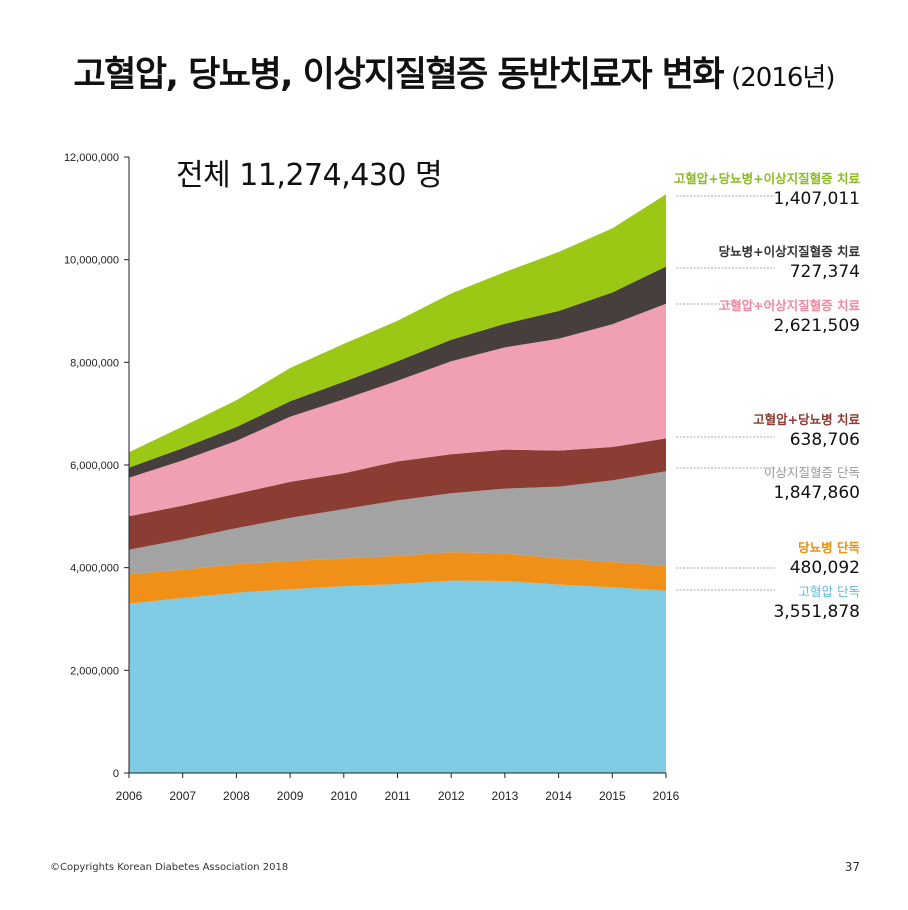 Image resolution: width=908 pixels, height=910 pixels. Describe the element at coordinates (116, 774) in the screenshot. I see `y-tick-label: 0` at that location.